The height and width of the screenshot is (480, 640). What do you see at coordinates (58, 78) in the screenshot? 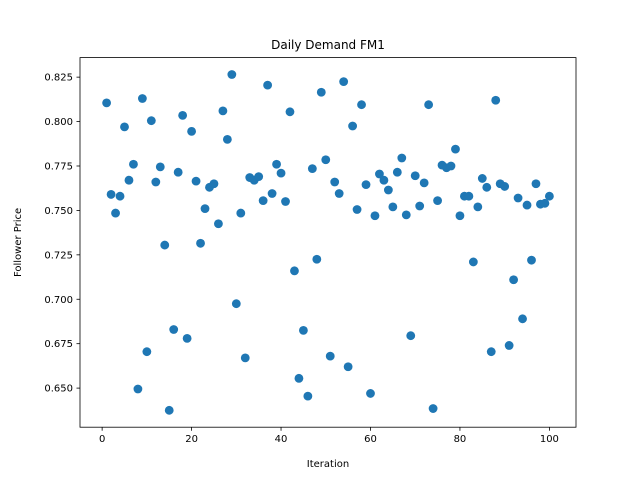
I see `y-tick-label: 0.825` at bounding box center [58, 78].